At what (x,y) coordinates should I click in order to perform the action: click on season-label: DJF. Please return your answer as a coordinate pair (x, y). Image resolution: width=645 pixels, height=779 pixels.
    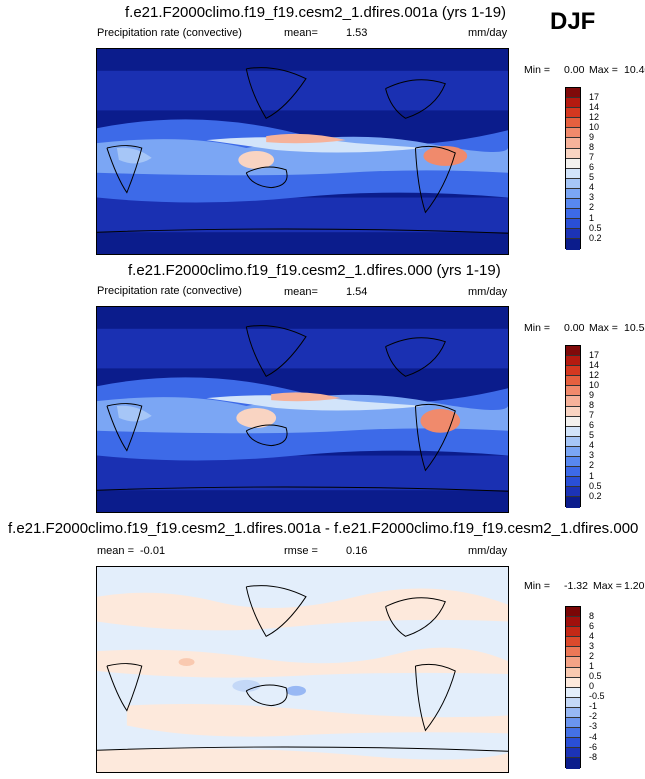
    Looking at the image, I should click on (573, 21).